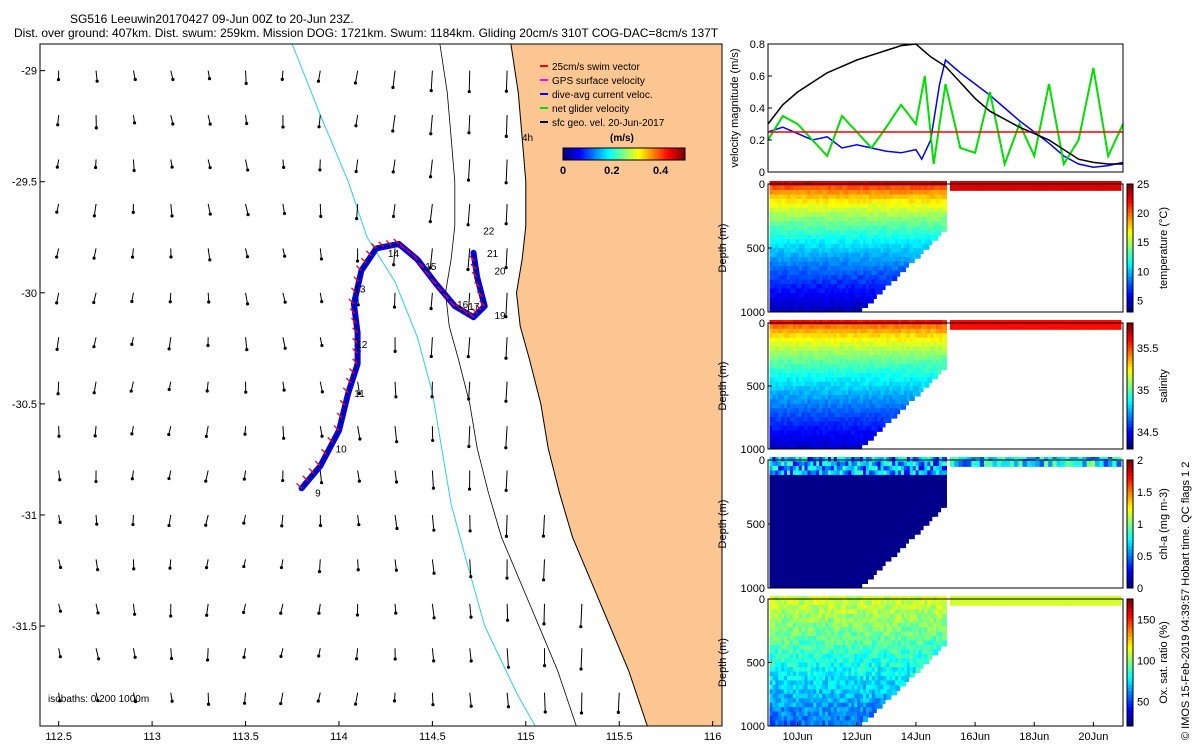 This screenshot has height=750, width=1200. What do you see at coordinates (611, 171) in the screenshot?
I see `legend-colorbar-tick: 0.2` at bounding box center [611, 171].